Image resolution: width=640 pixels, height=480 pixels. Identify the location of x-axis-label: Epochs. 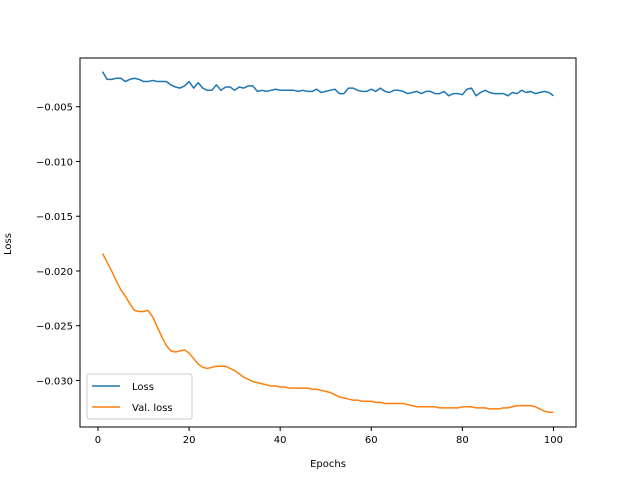
(328, 464).